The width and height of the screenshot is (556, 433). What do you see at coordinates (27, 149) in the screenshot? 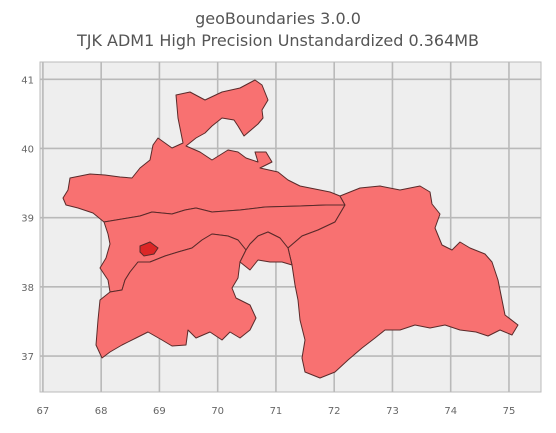
I see `y-tick-label: 40` at bounding box center [27, 149].